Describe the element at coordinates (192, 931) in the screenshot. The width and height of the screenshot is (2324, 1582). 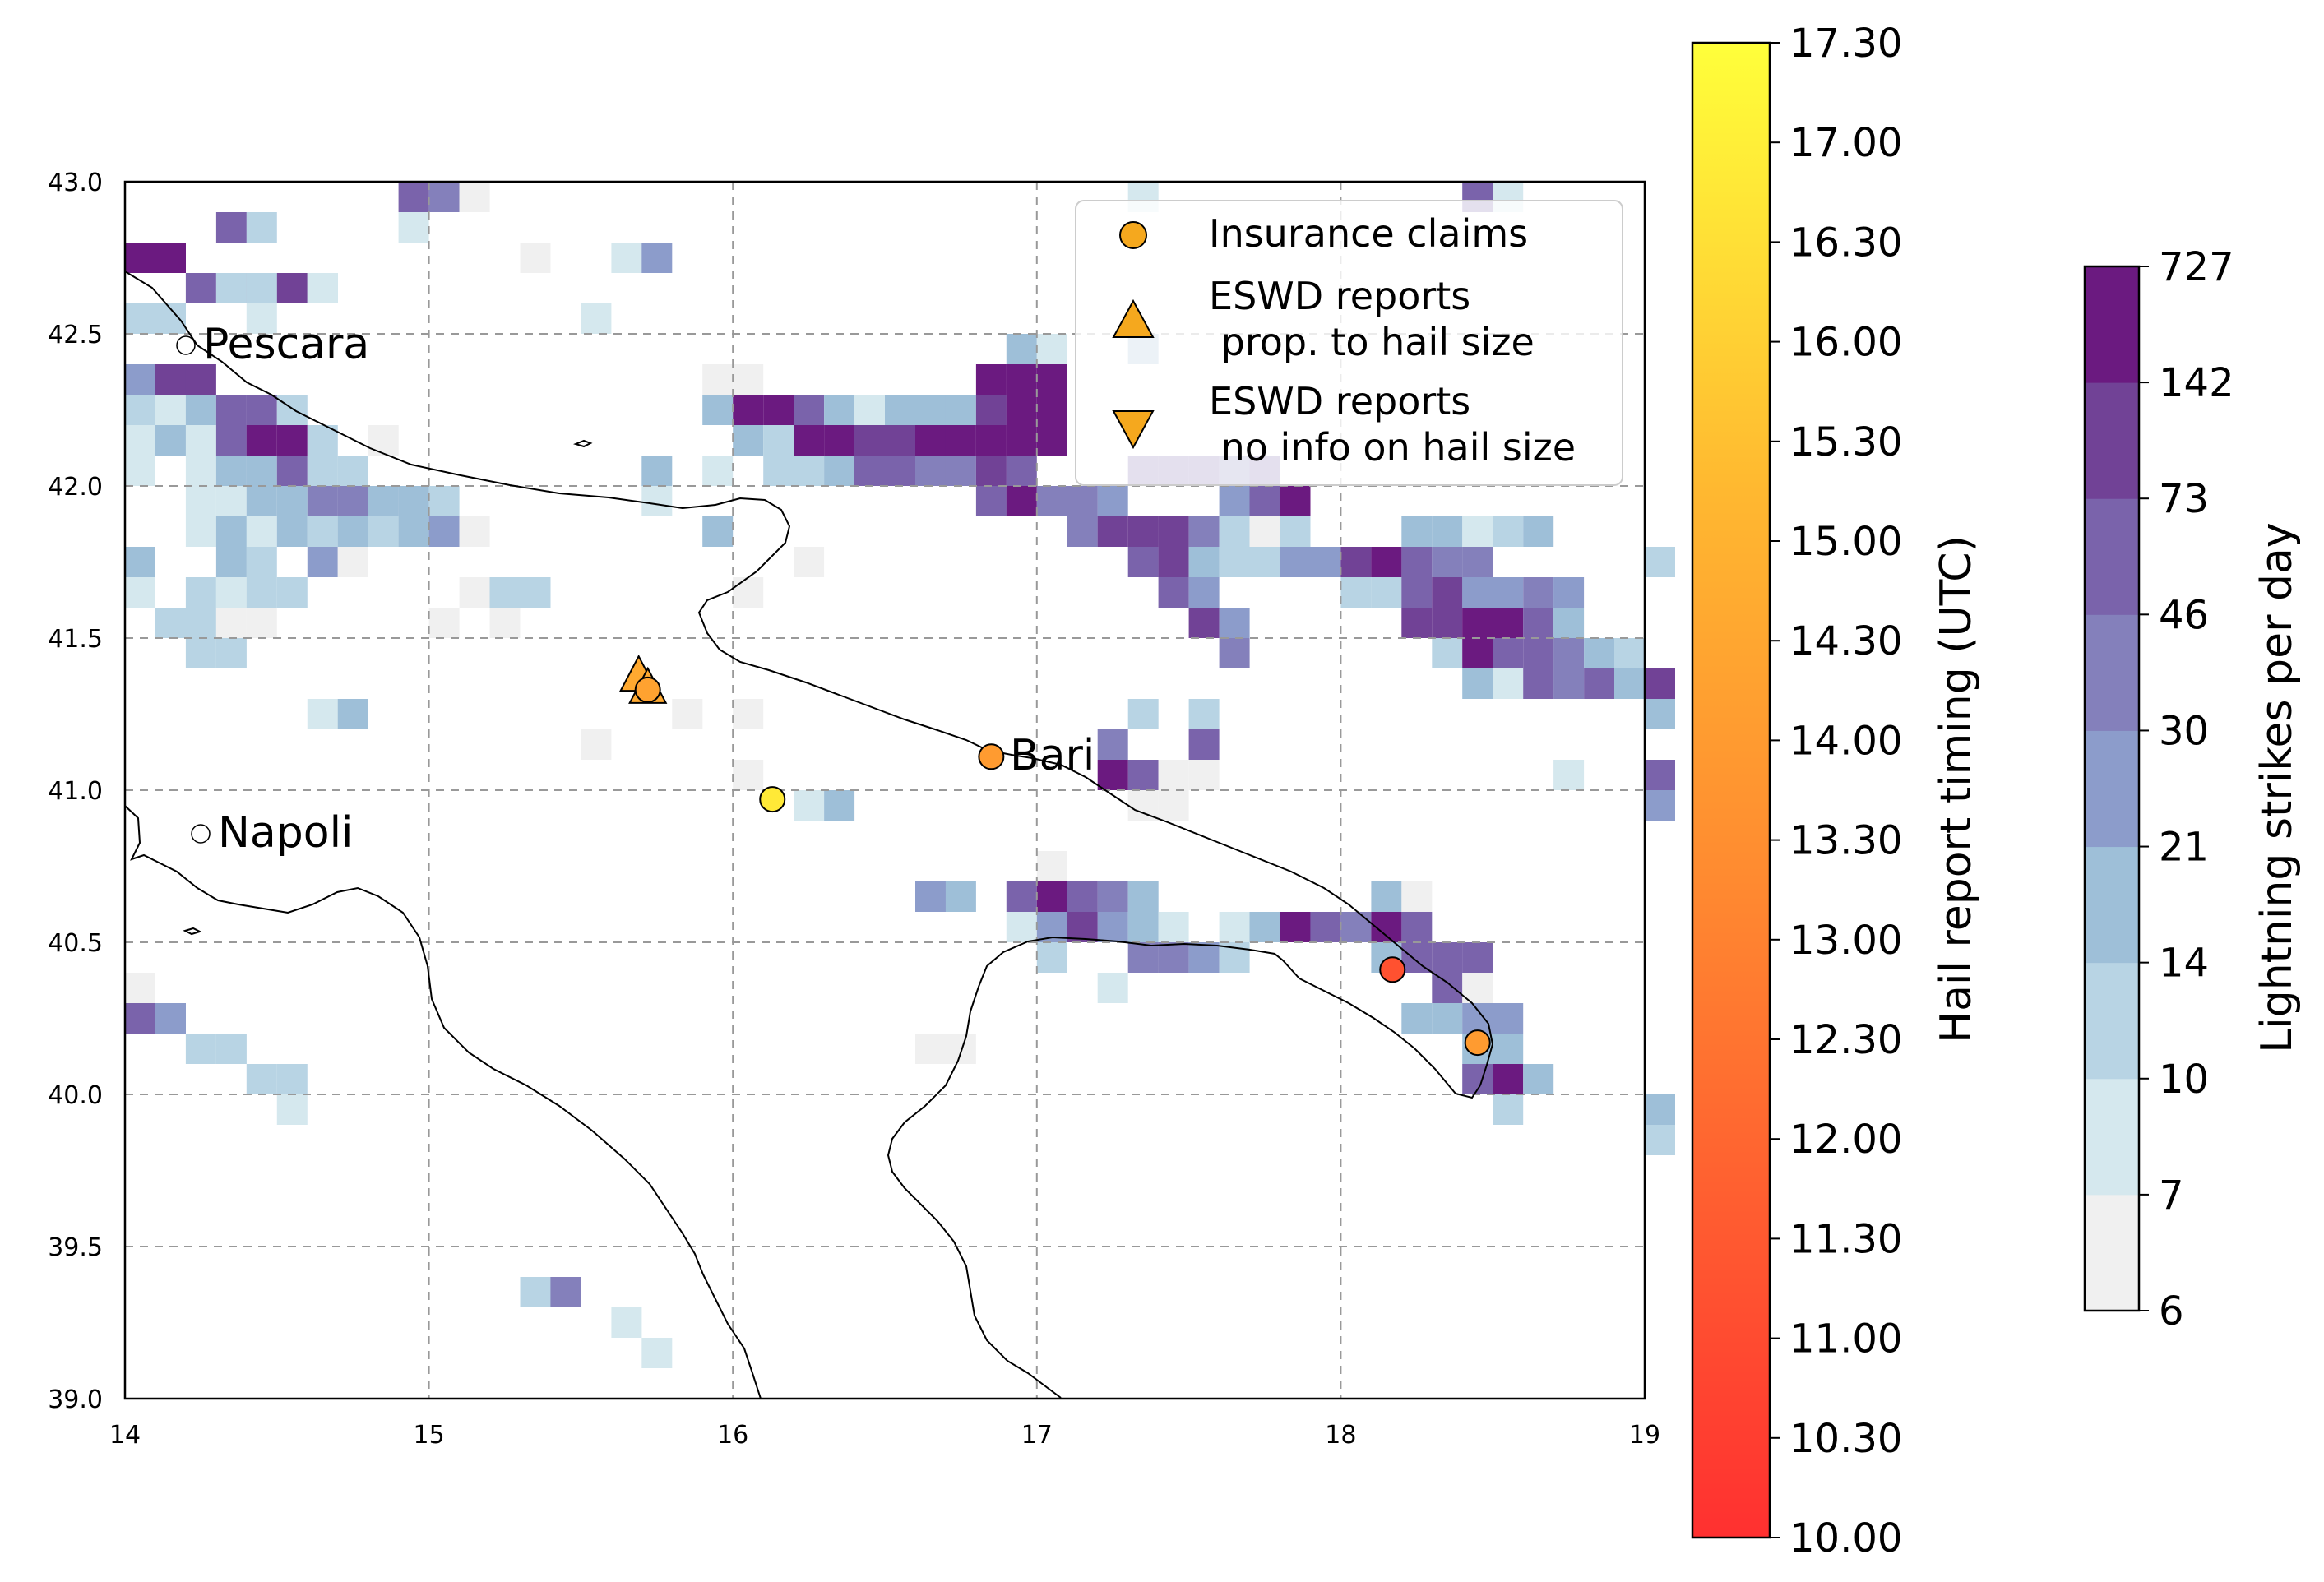
I see `ischia-island` at that location.